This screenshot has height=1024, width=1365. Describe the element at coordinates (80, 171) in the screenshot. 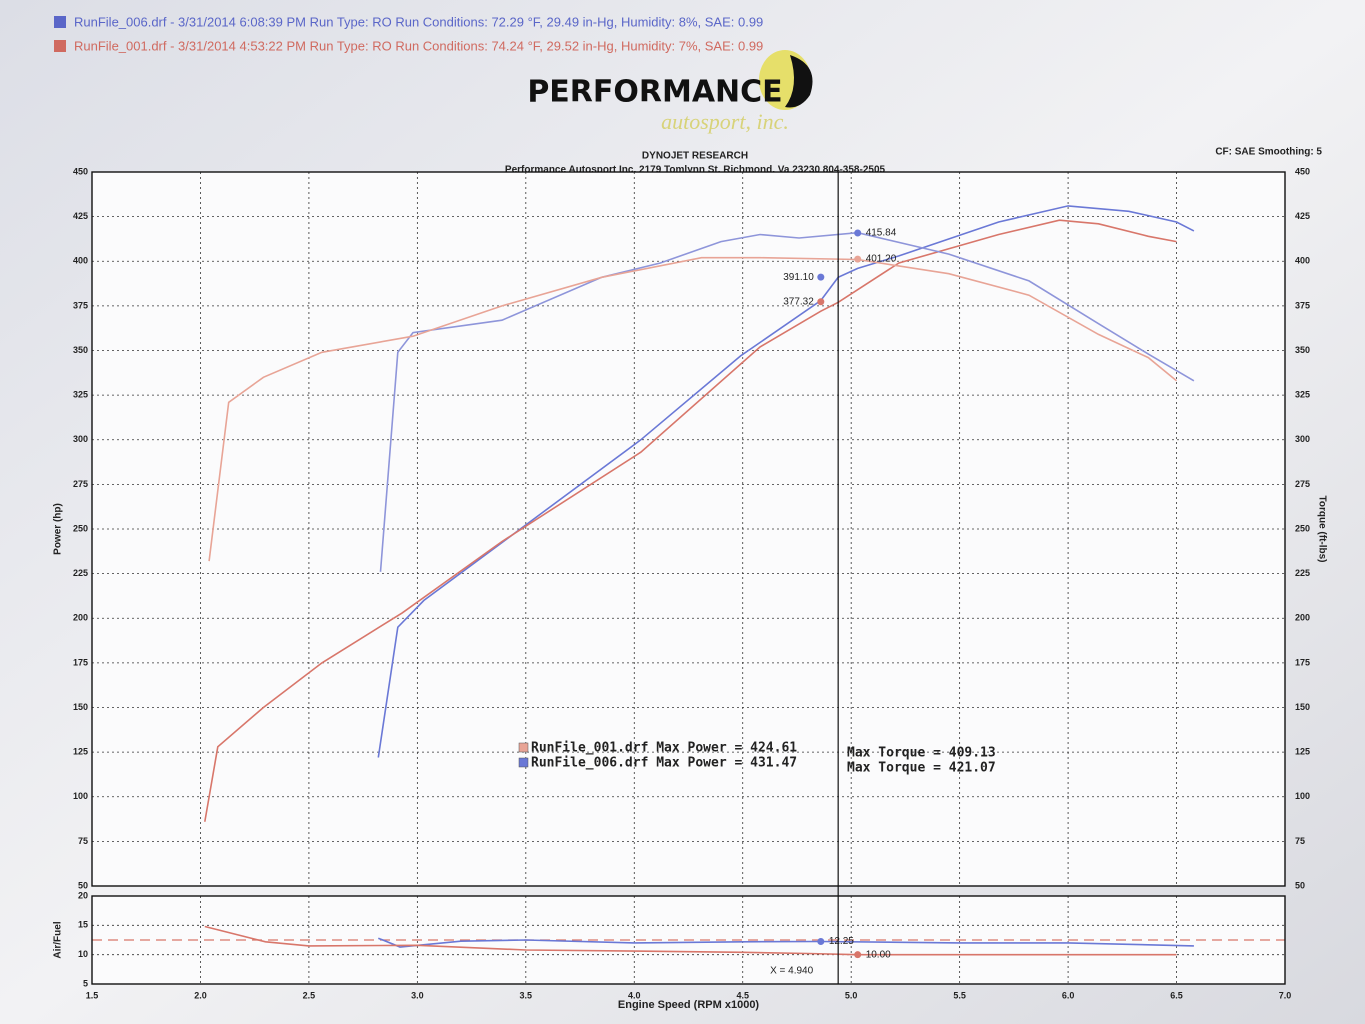

I see `y-tick-label: 450` at that location.